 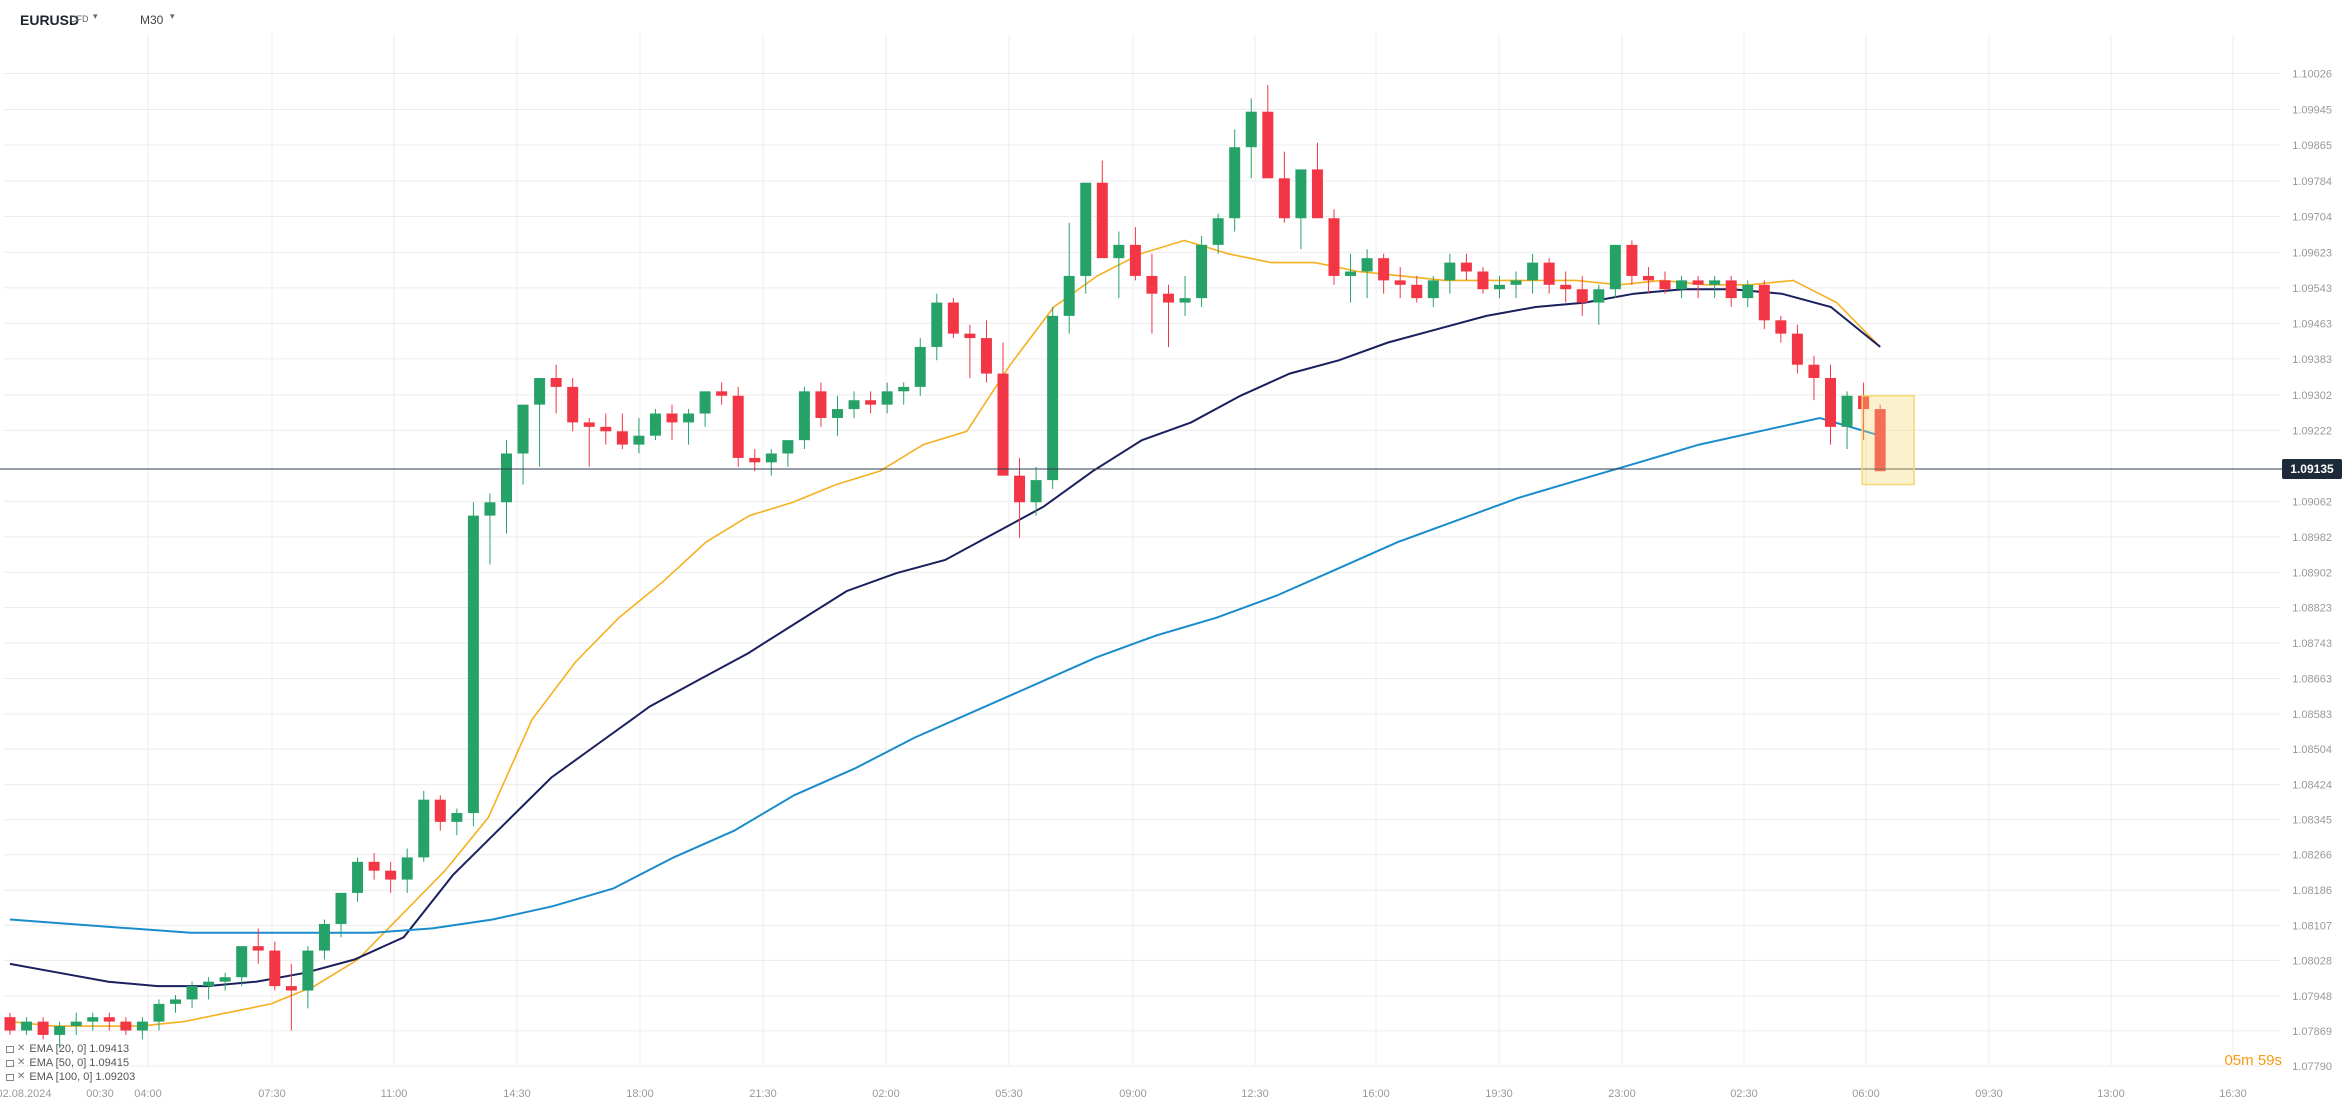 What do you see at coordinates (2312, 360) in the screenshot?
I see `y-tick-label: 1.09383` at bounding box center [2312, 360].